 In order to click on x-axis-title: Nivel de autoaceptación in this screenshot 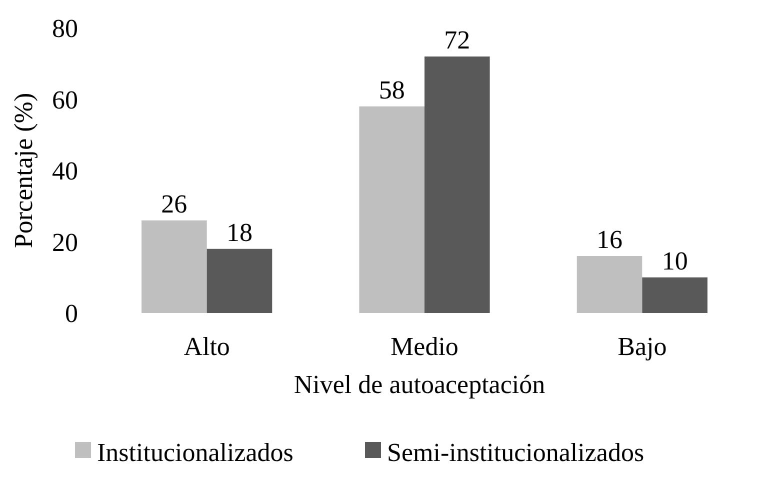, I will do `click(420, 384)`.